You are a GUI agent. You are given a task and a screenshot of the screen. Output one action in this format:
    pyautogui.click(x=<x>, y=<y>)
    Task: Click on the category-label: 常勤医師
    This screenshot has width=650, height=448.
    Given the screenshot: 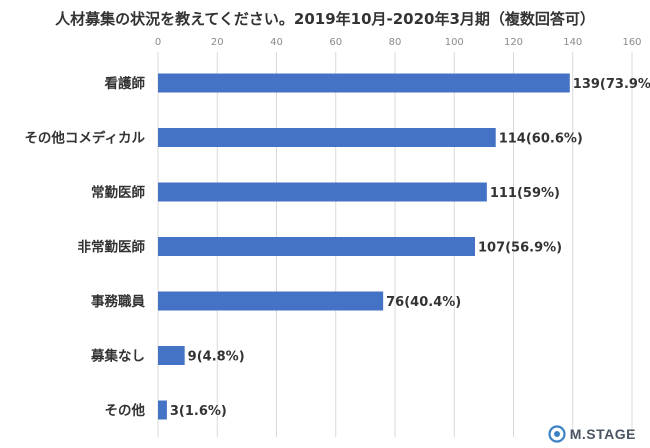 What is the action you would take?
    pyautogui.click(x=118, y=192)
    